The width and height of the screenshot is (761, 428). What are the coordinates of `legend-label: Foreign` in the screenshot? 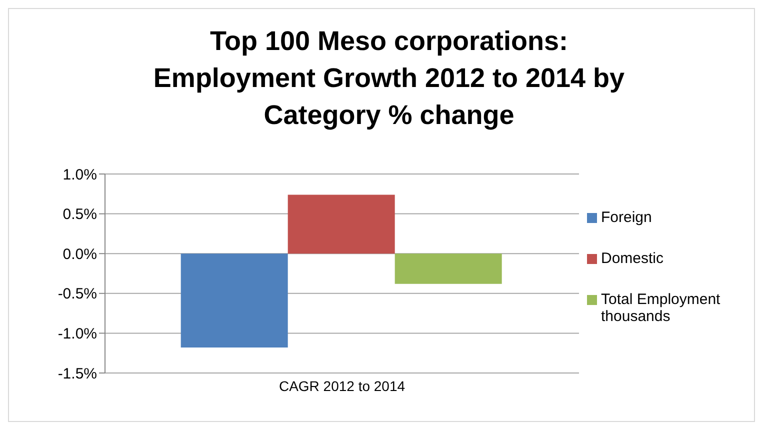 It's located at (626, 217).